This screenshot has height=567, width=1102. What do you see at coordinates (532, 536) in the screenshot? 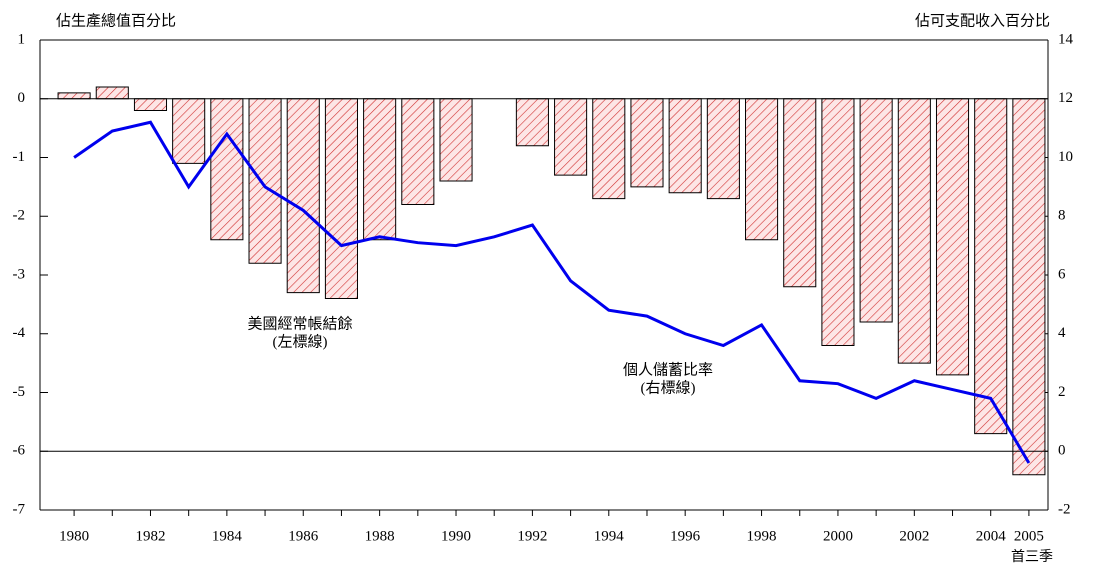
I see `x-tick-label: 1992` at bounding box center [532, 536].